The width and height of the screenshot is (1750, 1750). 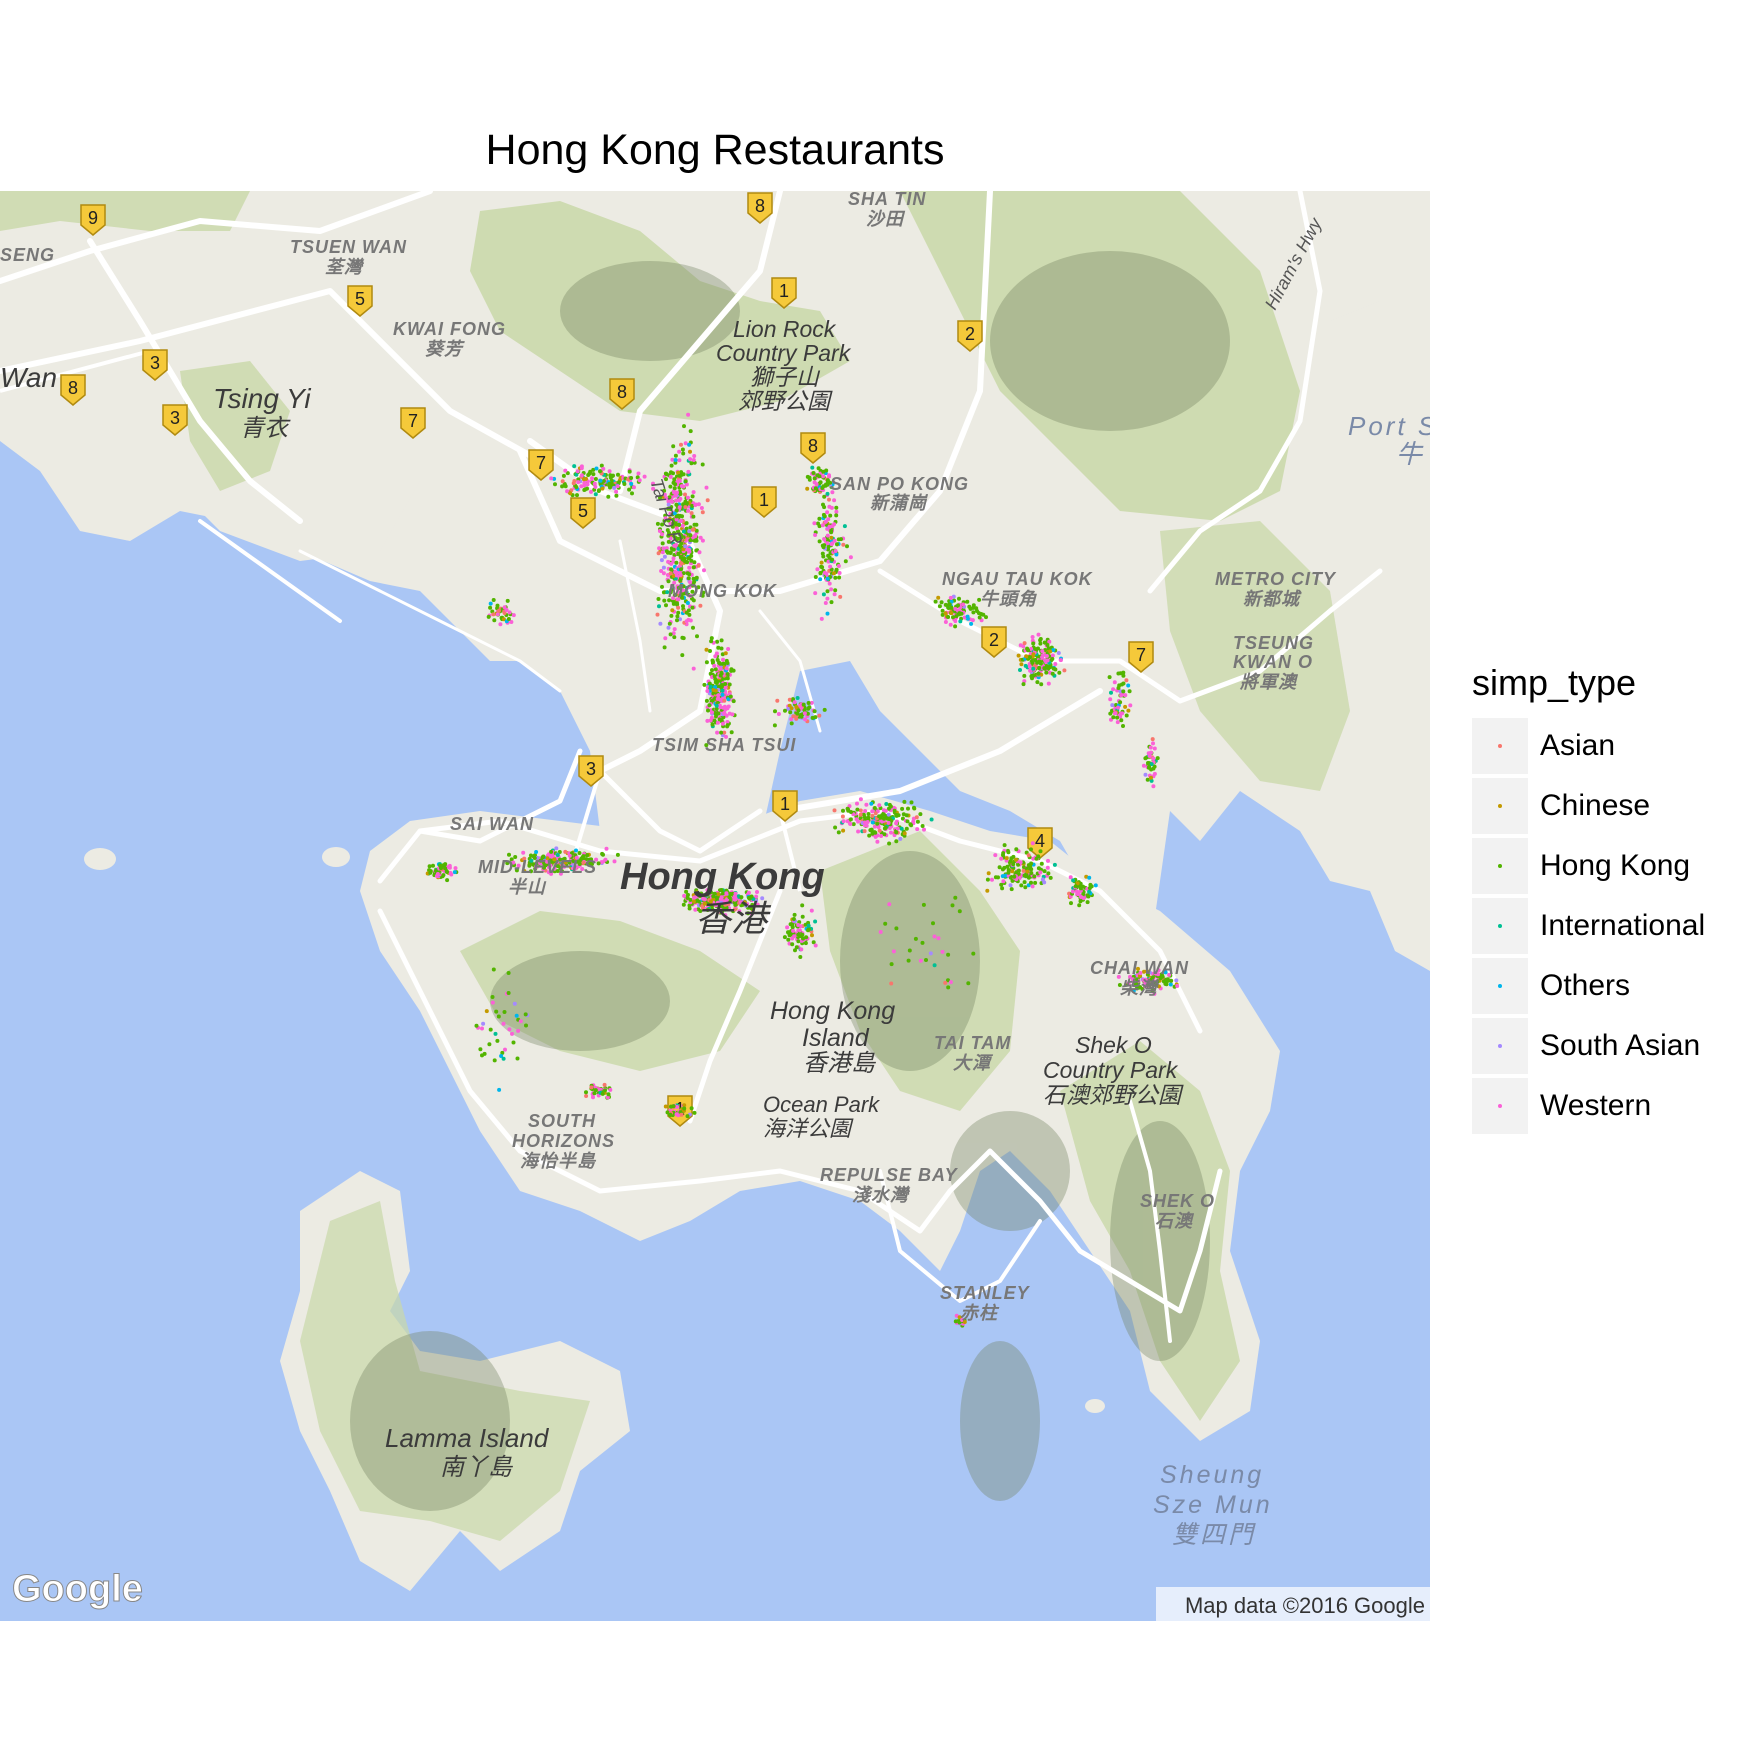 What do you see at coordinates (1380, 456) in the screenshot?
I see `east-headland` at bounding box center [1380, 456].